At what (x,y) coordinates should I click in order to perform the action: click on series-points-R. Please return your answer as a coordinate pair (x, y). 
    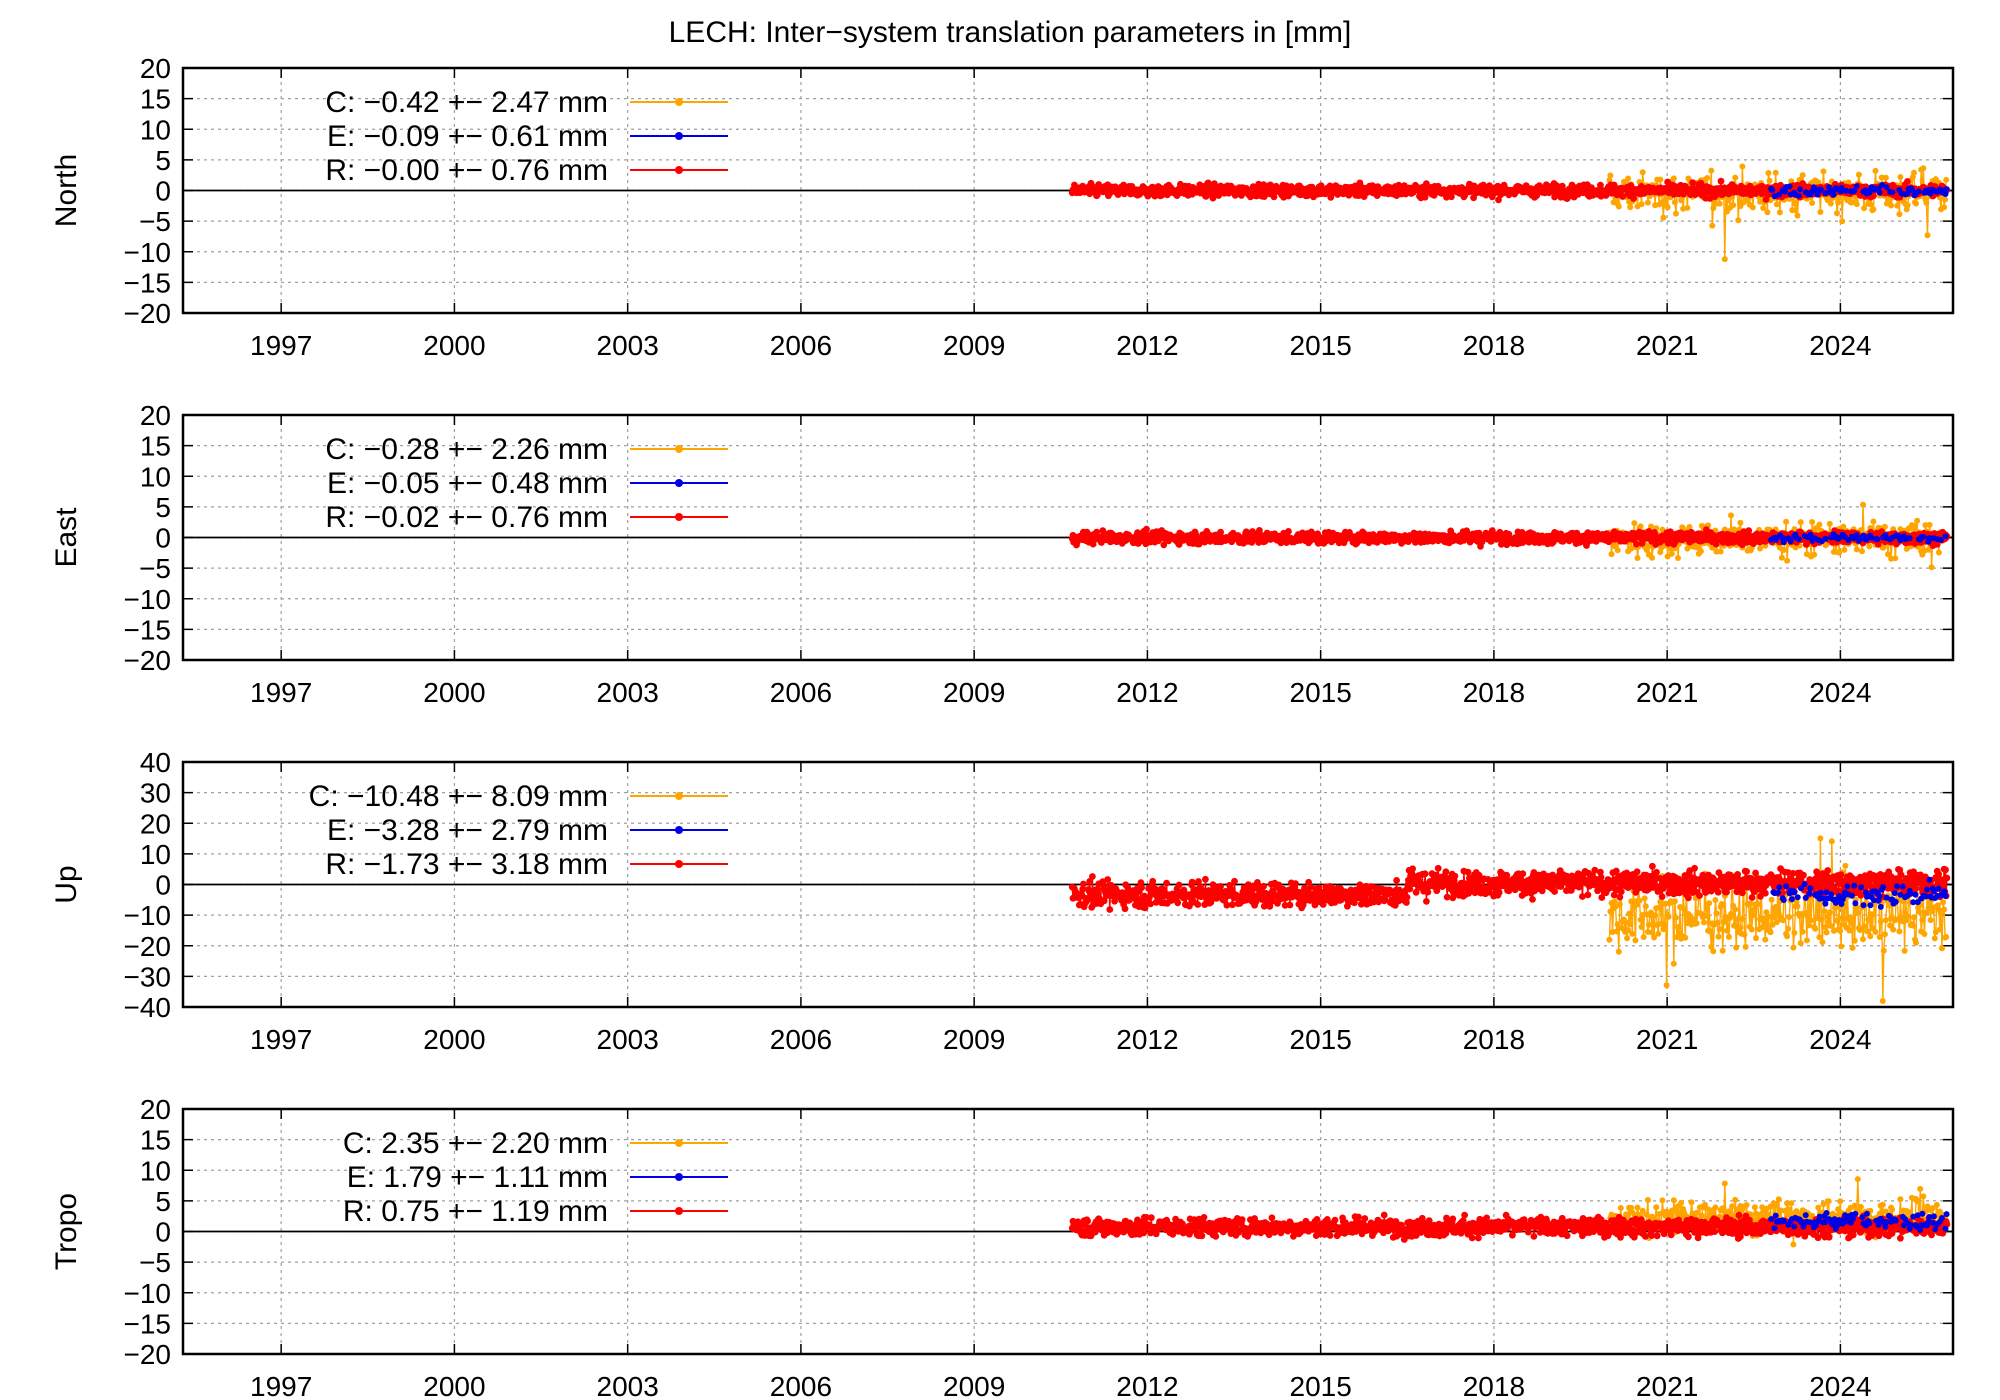
    Looking at the image, I should click on (1509, 537).